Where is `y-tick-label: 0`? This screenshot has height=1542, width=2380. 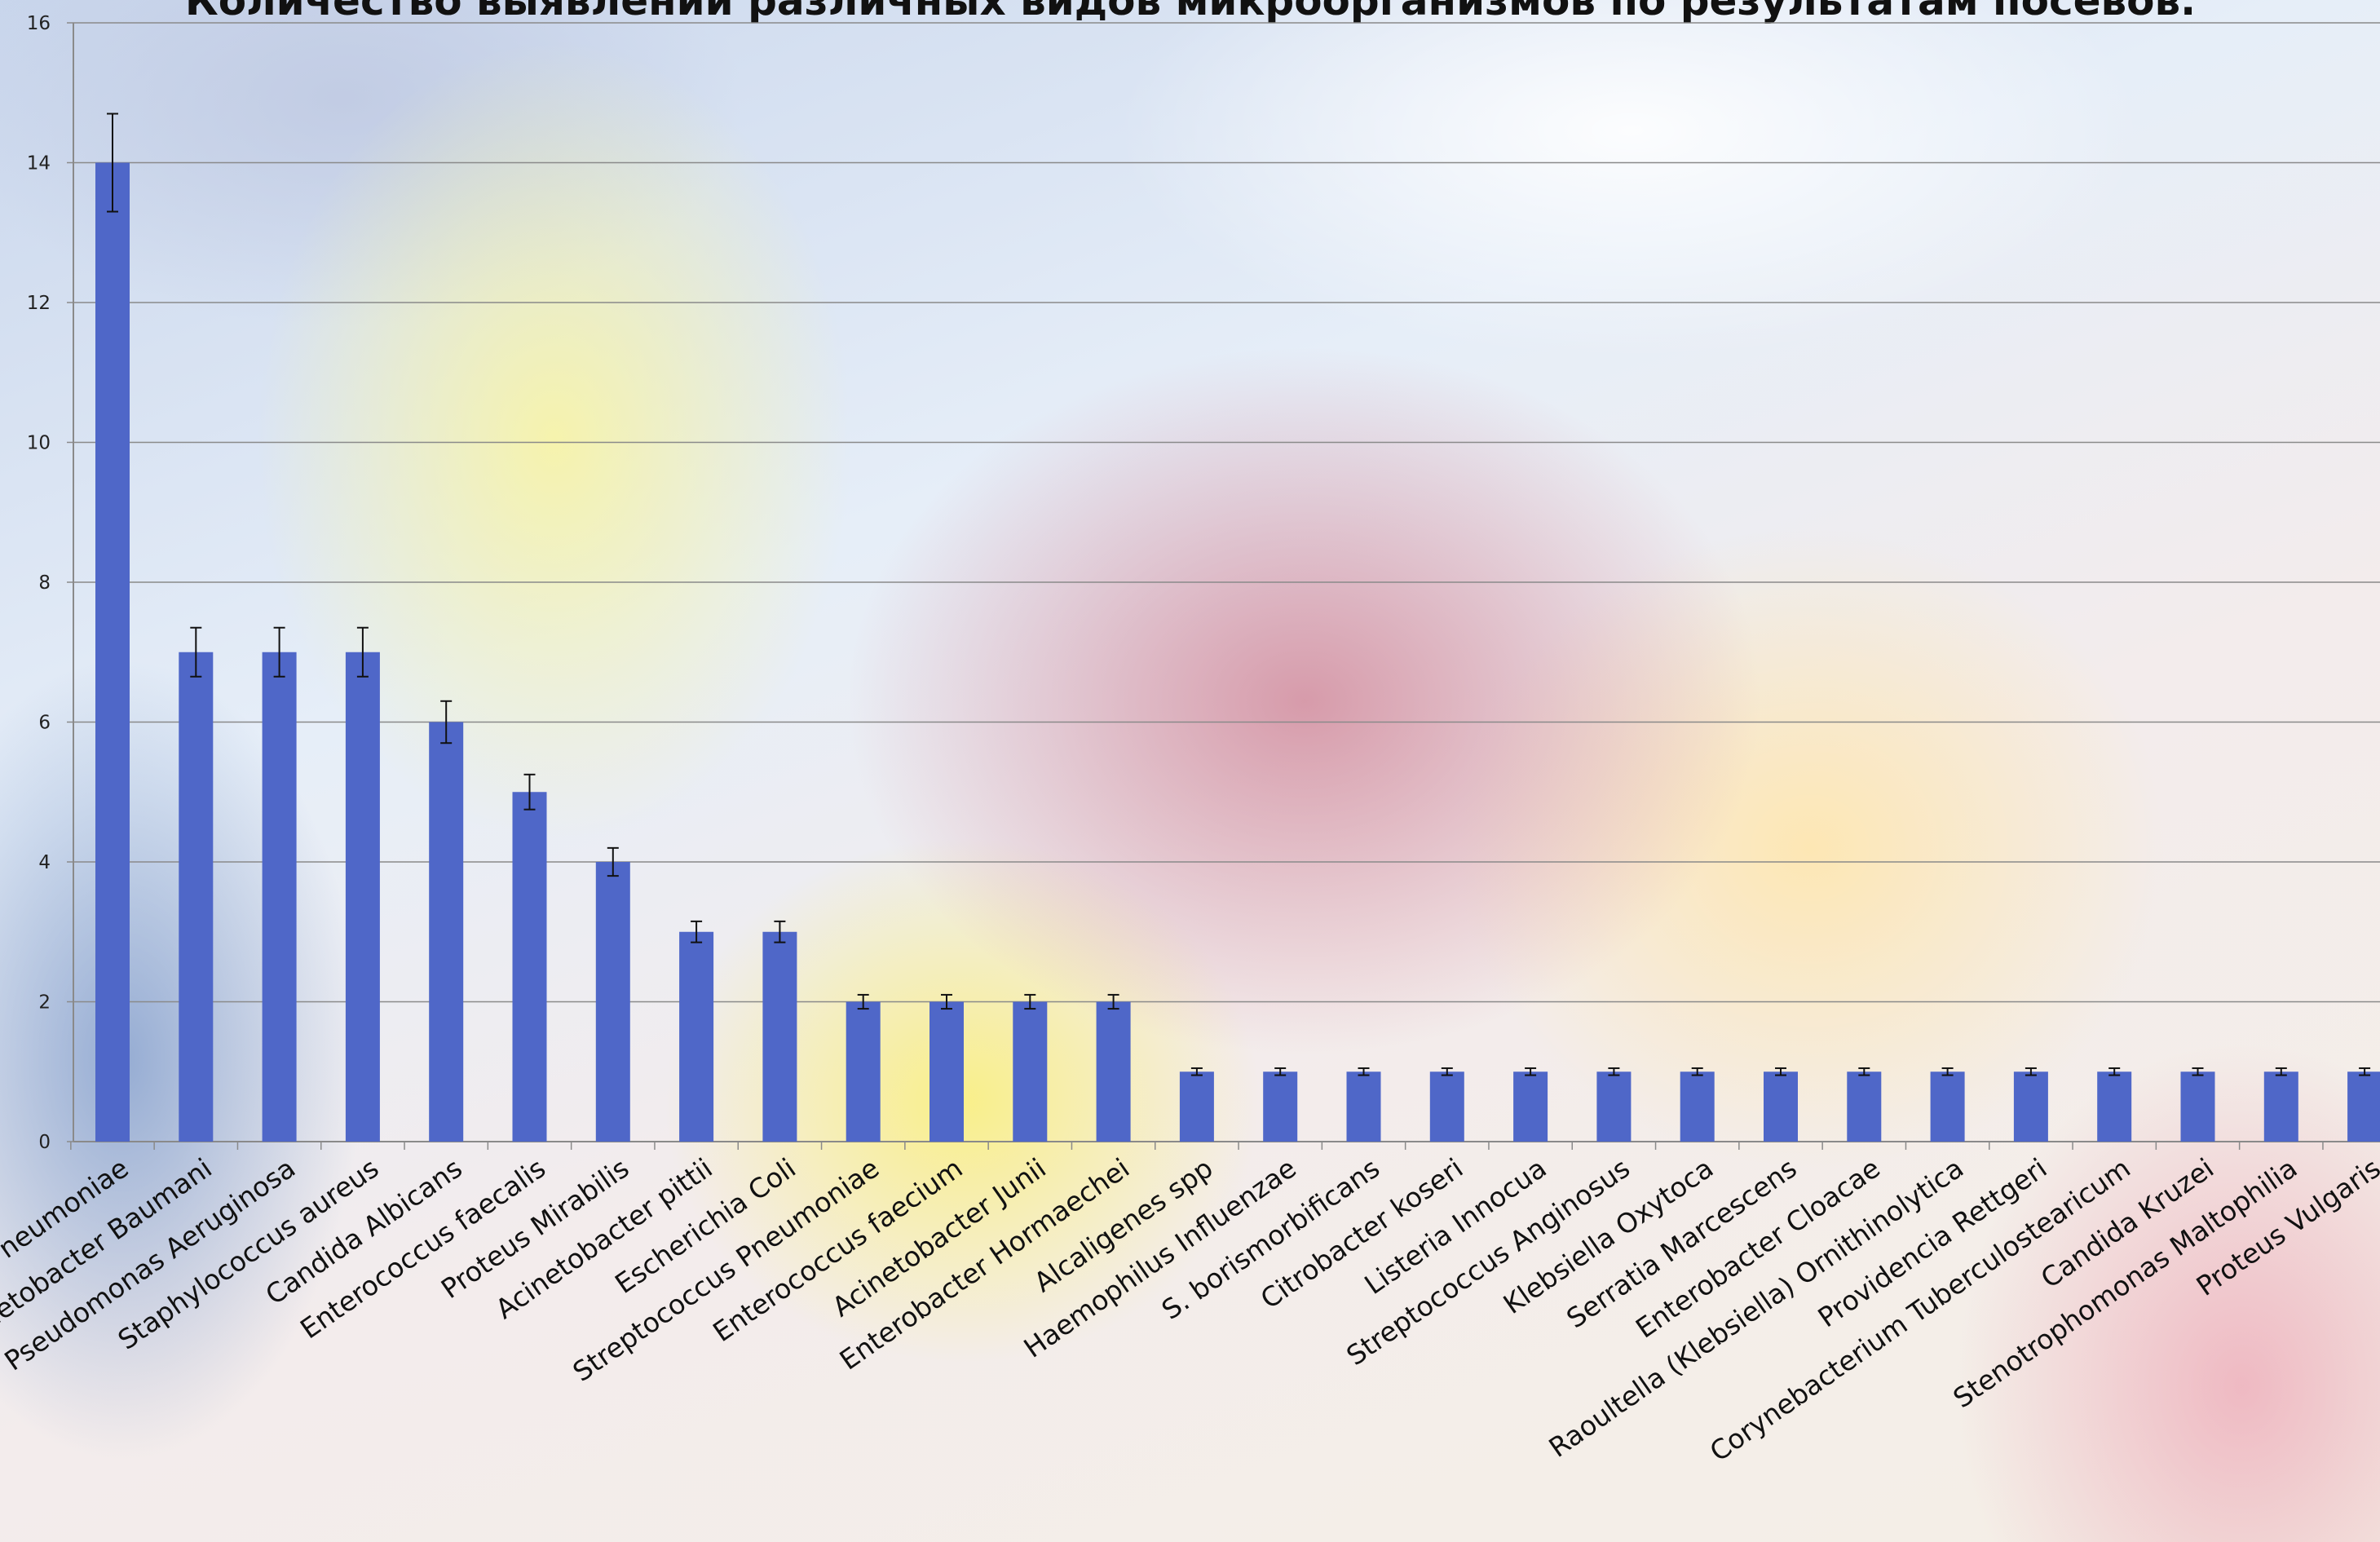
y-tick-label: 0 is located at coordinates (44, 1142).